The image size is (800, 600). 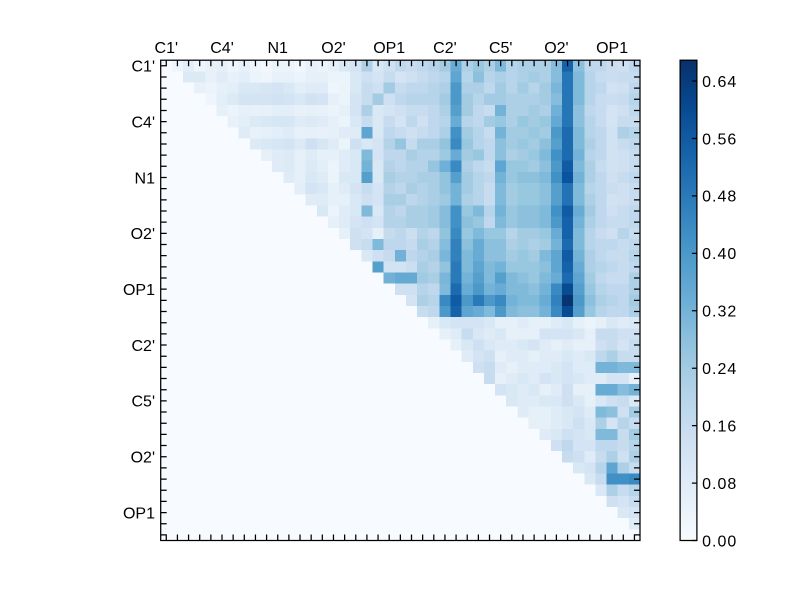 I want to click on svg-text: 0.00, so click(x=719, y=541).